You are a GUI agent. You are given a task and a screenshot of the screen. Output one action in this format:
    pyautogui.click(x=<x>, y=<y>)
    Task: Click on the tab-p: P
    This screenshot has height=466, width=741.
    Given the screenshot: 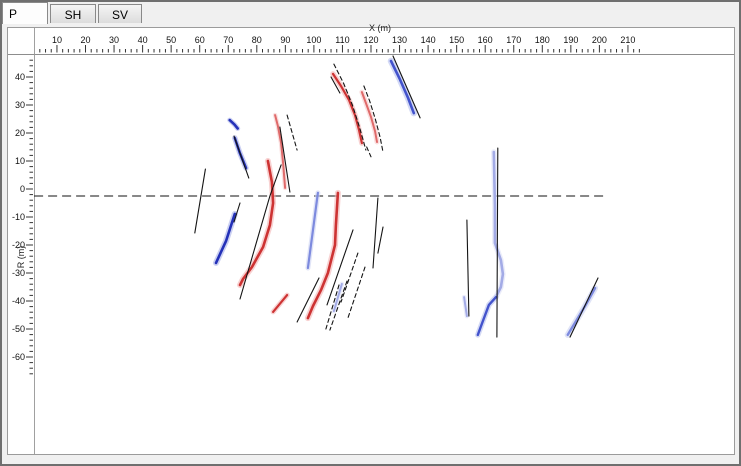 What is the action you would take?
    pyautogui.click(x=25, y=13)
    